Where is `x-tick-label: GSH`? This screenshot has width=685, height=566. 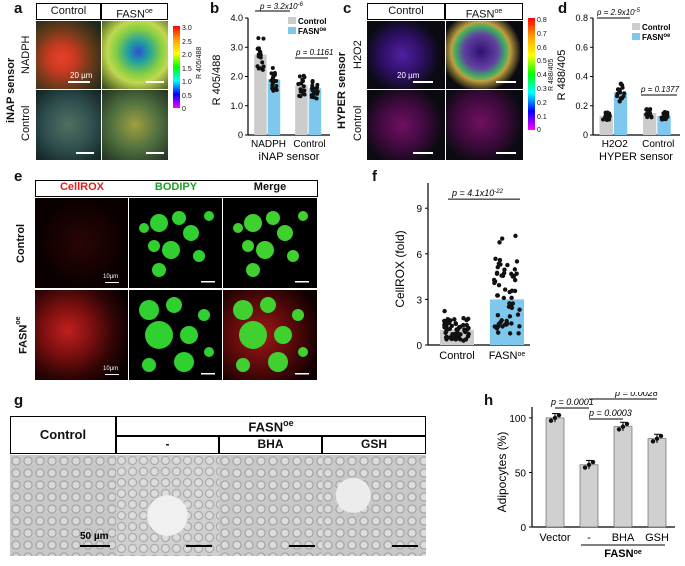 x-tick-label: GSH is located at coordinates (657, 538).